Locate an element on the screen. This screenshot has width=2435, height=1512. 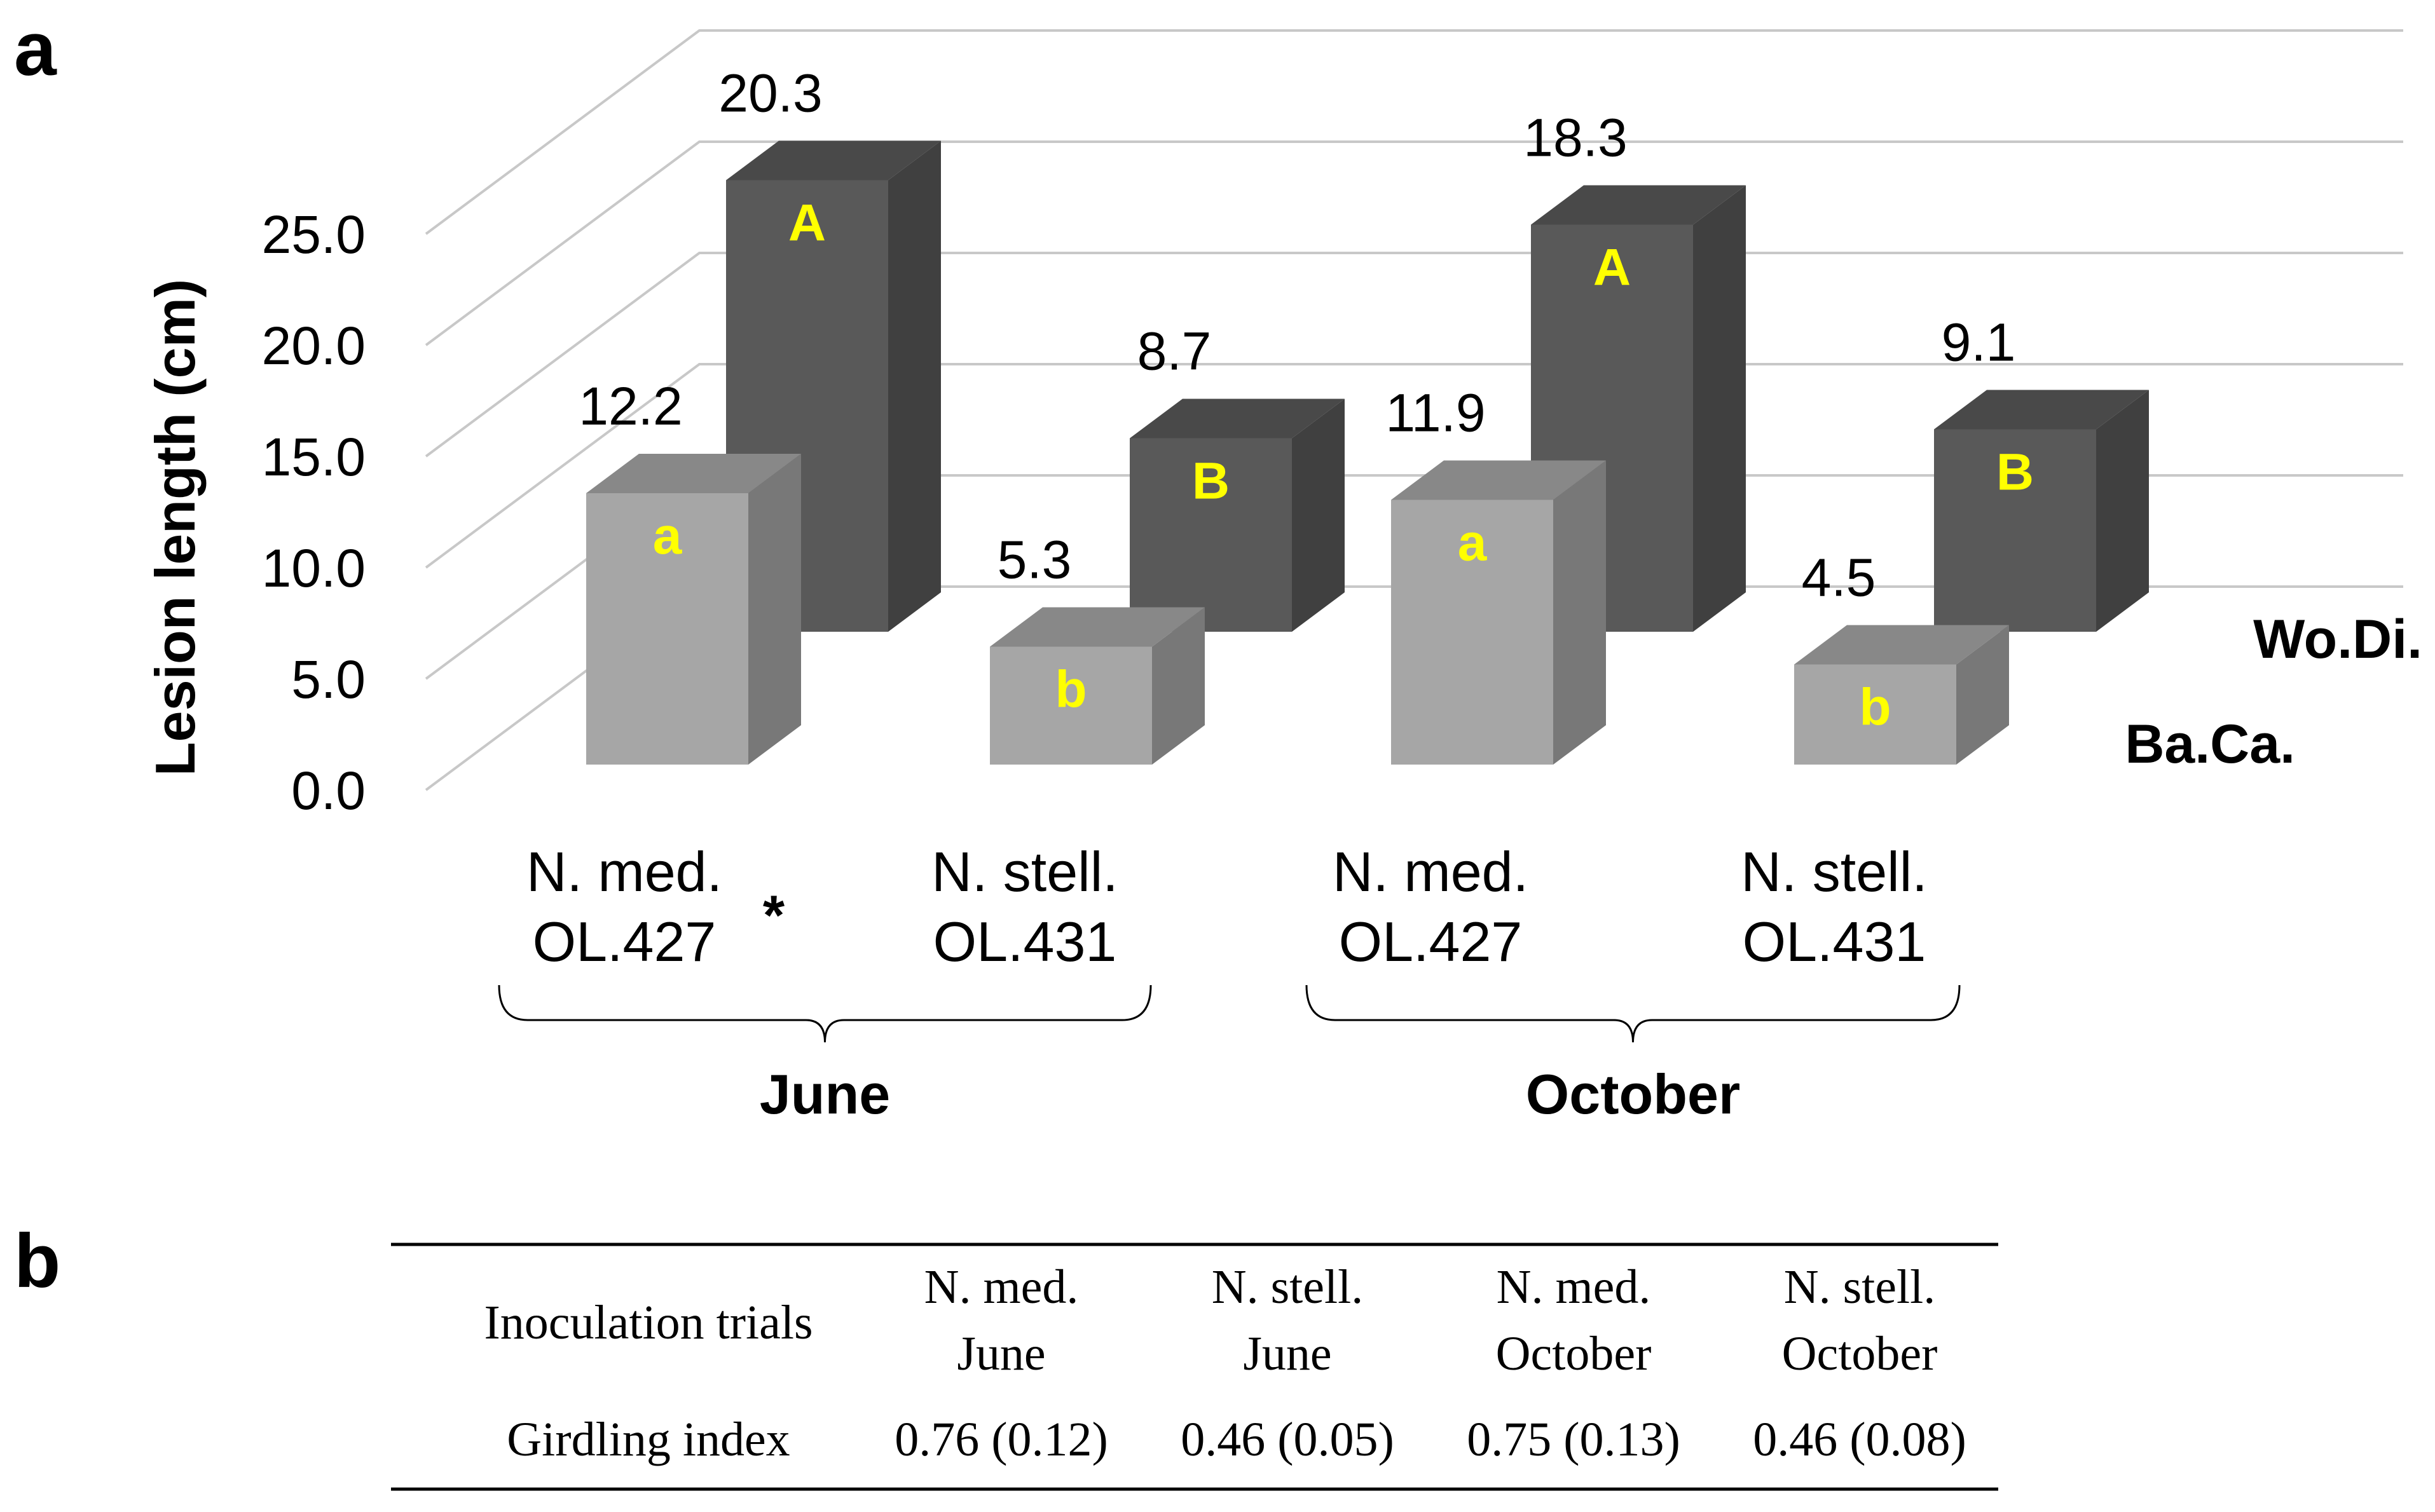
bar-baca-1: b 5.3 is located at coordinates (1097, 647).